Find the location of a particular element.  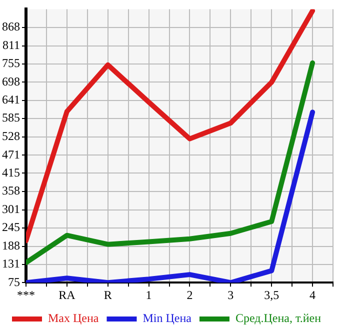

legend-label: Min Цена is located at coordinates (167, 318).